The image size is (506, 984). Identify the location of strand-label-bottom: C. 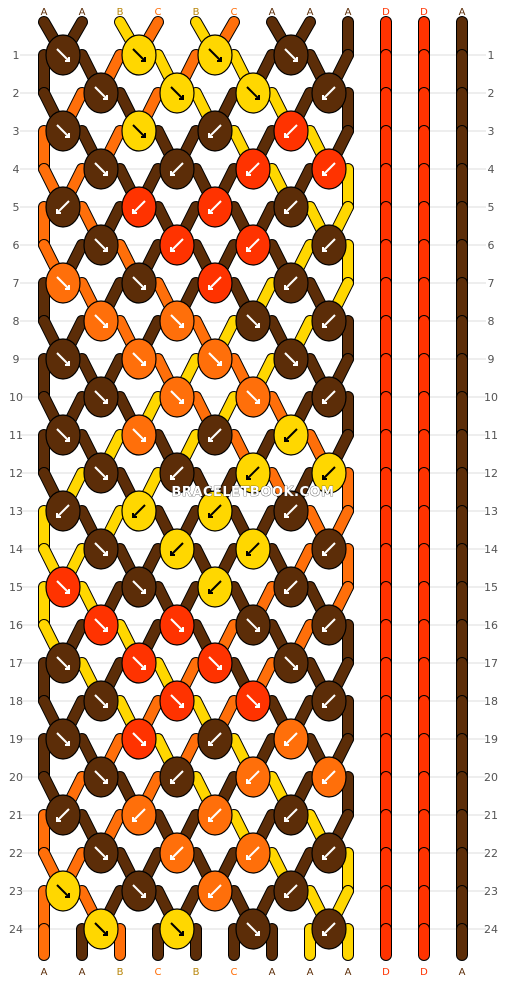
(234, 972).